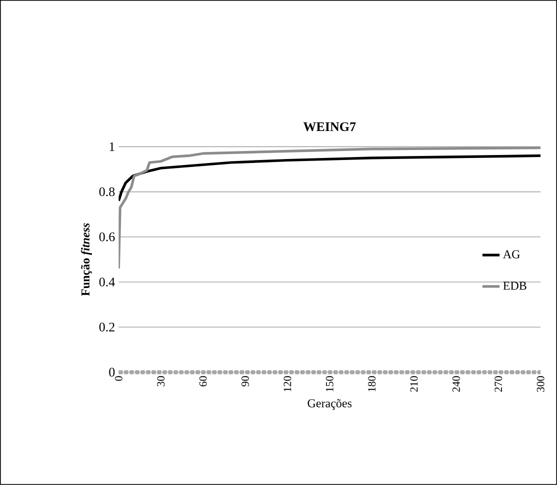 Image resolution: width=557 pixels, height=485 pixels. What do you see at coordinates (511, 254) in the screenshot?
I see `legend-label: AG` at bounding box center [511, 254].